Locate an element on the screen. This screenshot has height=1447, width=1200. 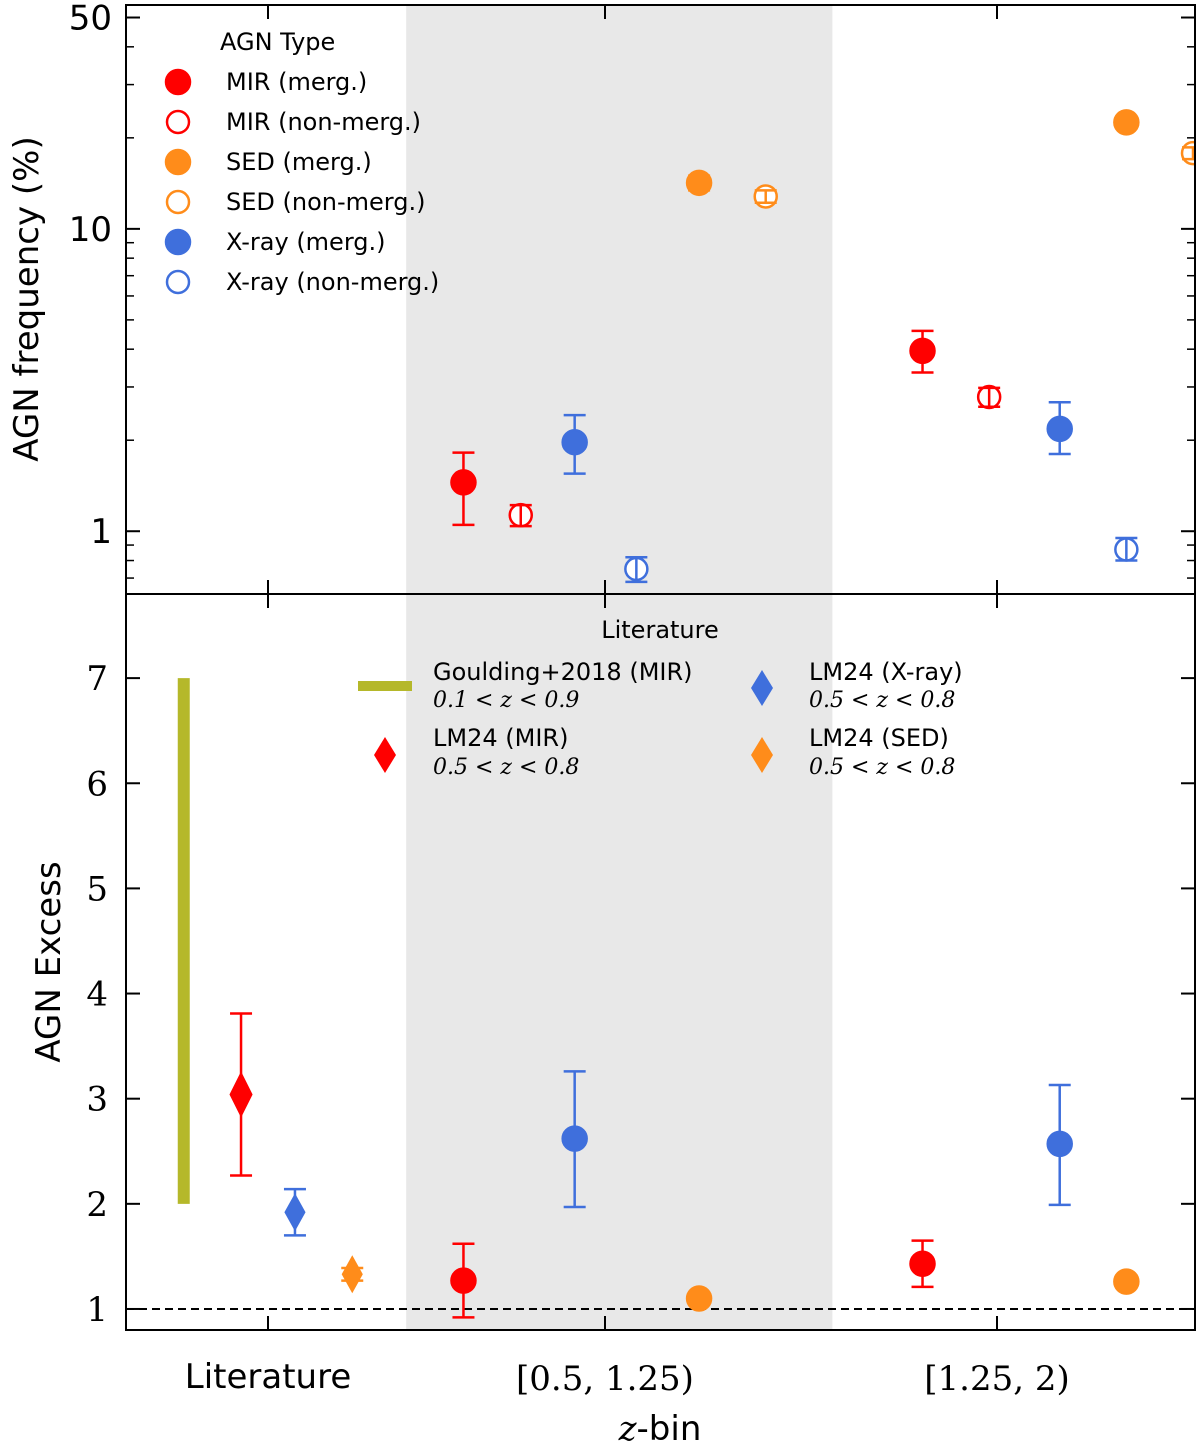
excess-tick-label: 3 is located at coordinates (97, 1100).